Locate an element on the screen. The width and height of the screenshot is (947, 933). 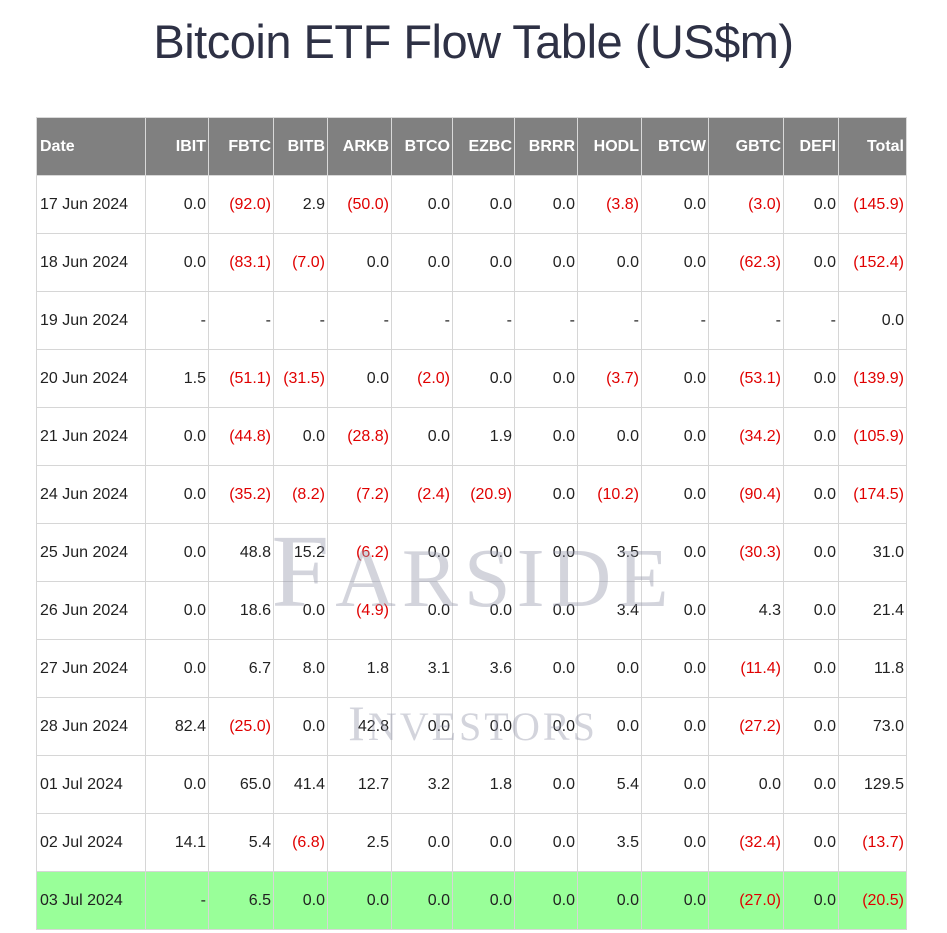
cell-bitb: 15.2 is located at coordinates (300, 552).